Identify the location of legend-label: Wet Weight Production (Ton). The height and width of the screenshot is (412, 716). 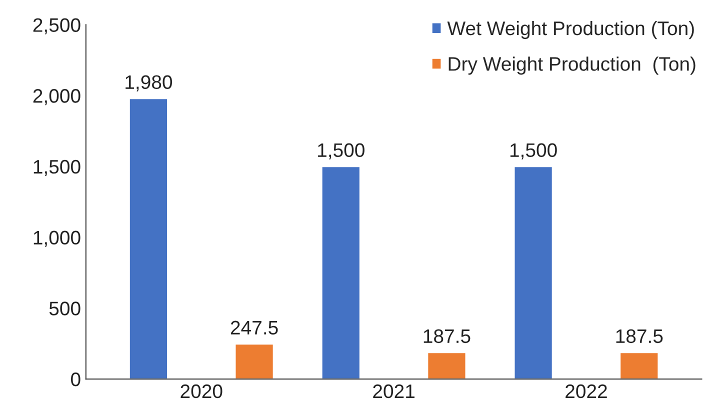
(570, 30).